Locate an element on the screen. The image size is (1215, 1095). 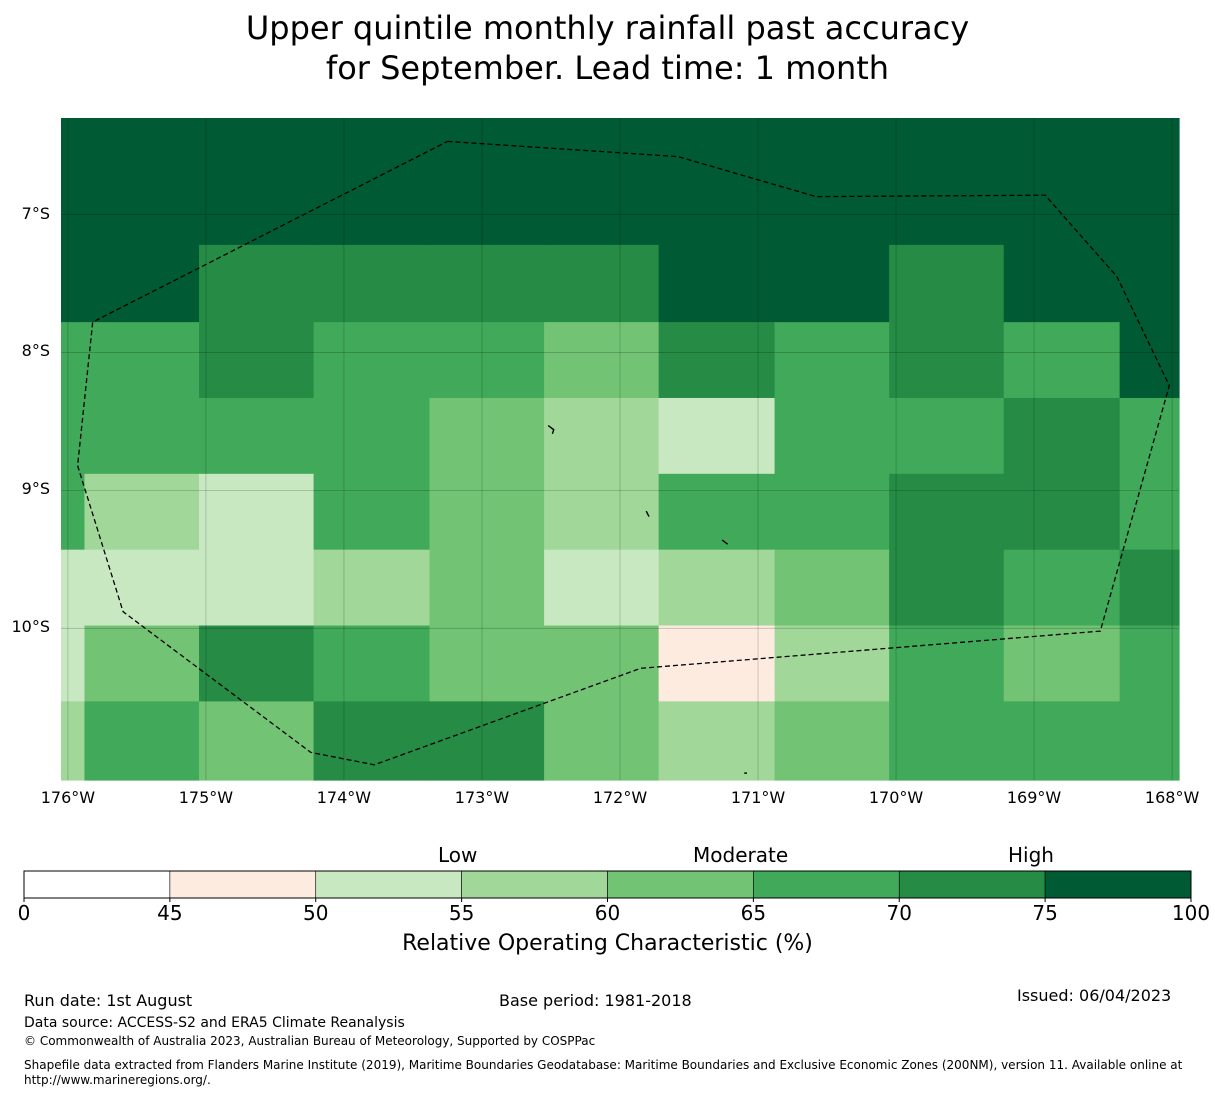
colorbar-tick-label: 70 is located at coordinates (899, 913).